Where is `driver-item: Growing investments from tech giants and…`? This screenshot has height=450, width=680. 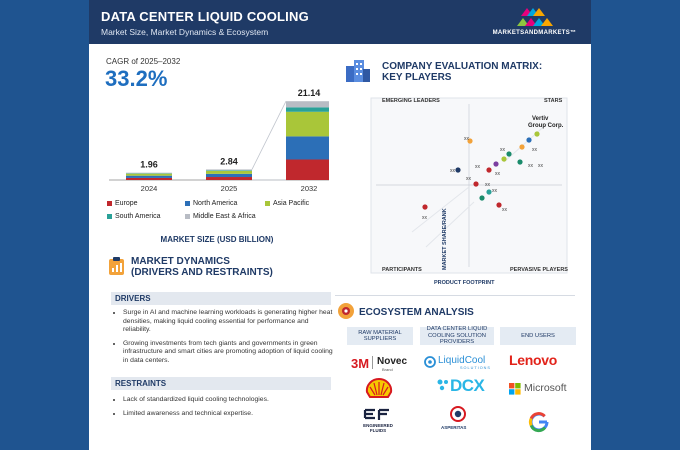
driver-item: Growing investments from tech giants and… is located at coordinates (229, 353).